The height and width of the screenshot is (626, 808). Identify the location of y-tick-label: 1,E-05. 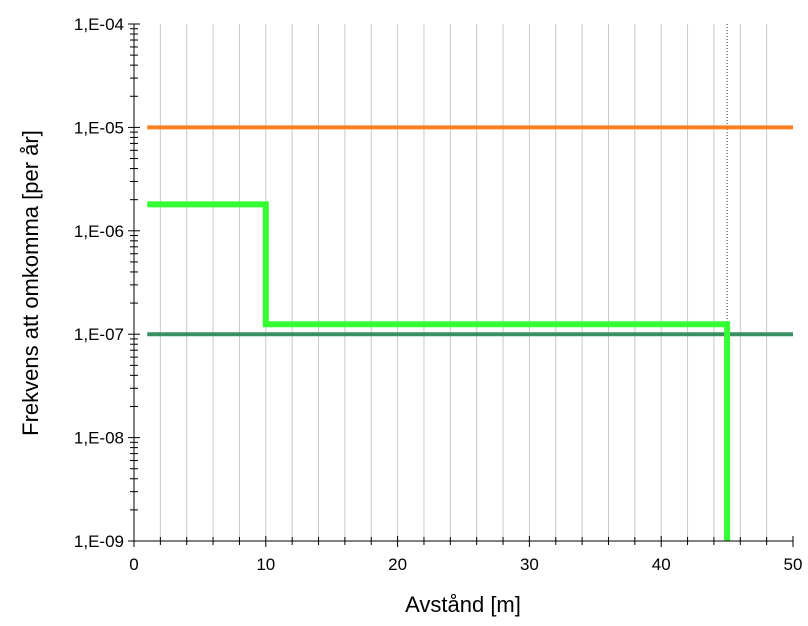
(99, 127).